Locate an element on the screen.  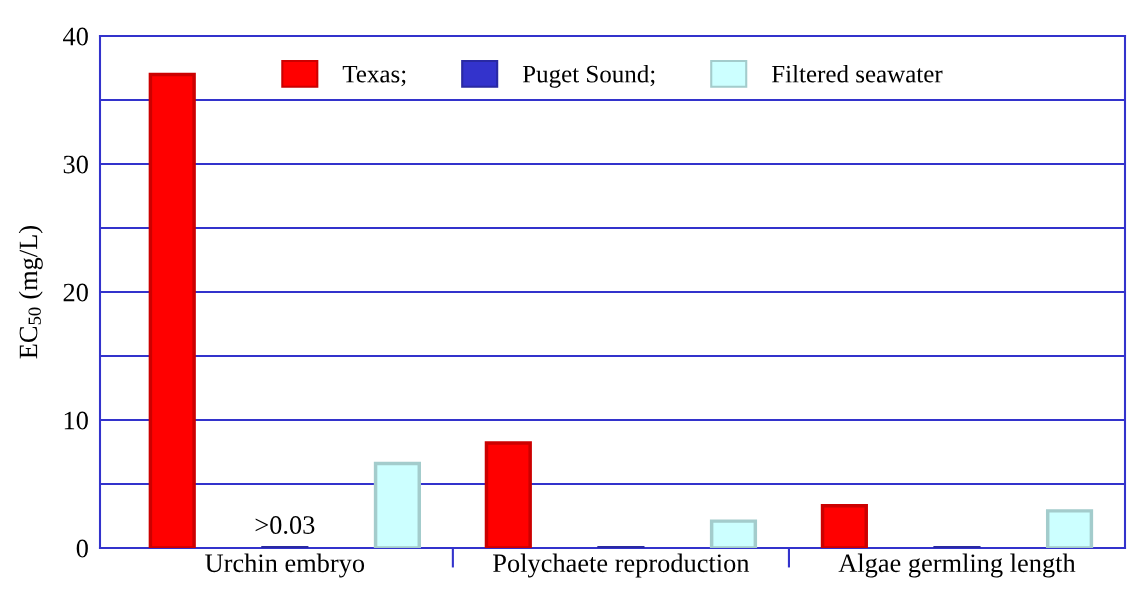
x-tick-label: Polychaete reproduction is located at coordinates (621, 565).